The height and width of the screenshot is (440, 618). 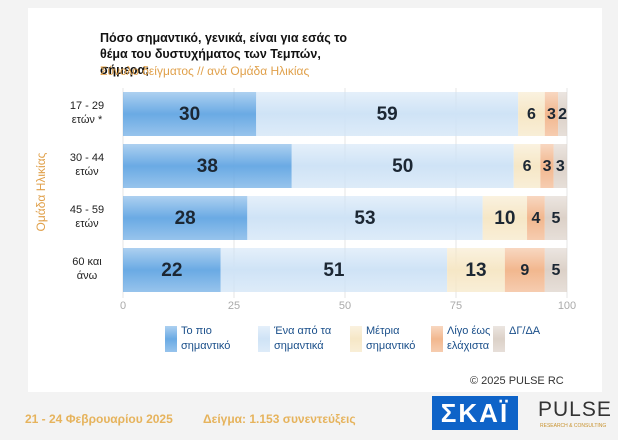 I want to click on data-label: 4, so click(x=535, y=218).